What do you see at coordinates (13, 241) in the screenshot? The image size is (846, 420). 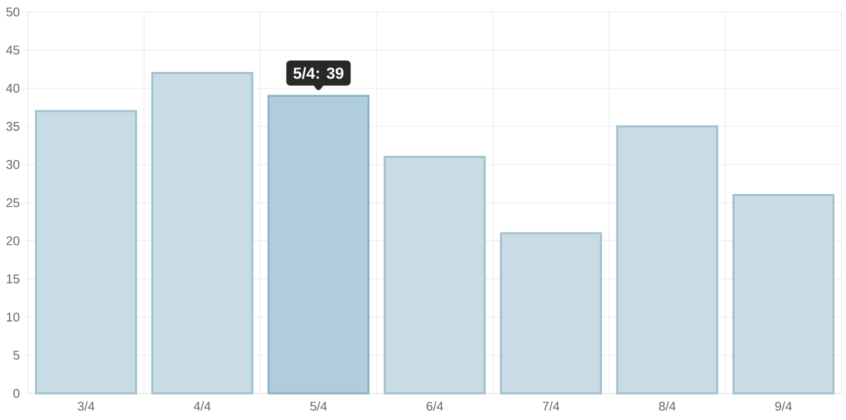 I see `y-tick-label: 20` at bounding box center [13, 241].